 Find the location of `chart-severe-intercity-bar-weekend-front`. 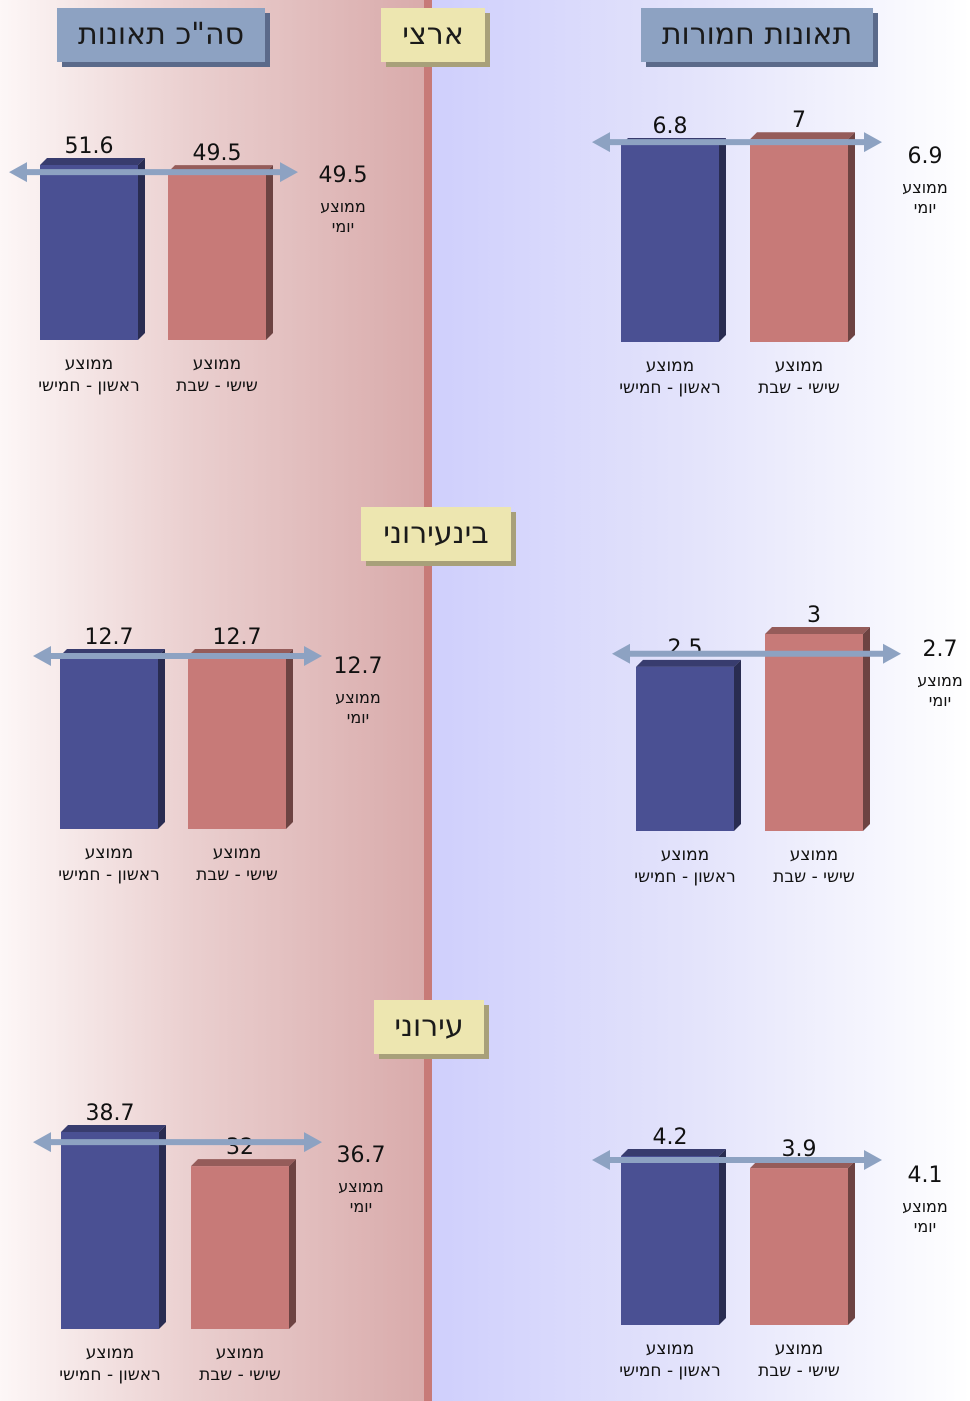

chart-severe-intercity-bar-weekend-front is located at coordinates (814, 732).